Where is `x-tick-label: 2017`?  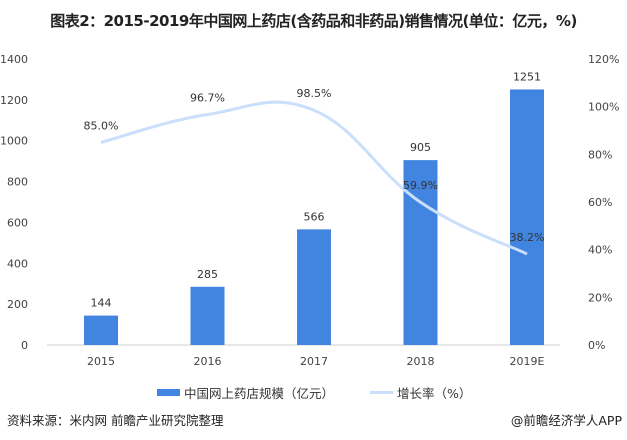
x-tick-label: 2017 is located at coordinates (314, 361).